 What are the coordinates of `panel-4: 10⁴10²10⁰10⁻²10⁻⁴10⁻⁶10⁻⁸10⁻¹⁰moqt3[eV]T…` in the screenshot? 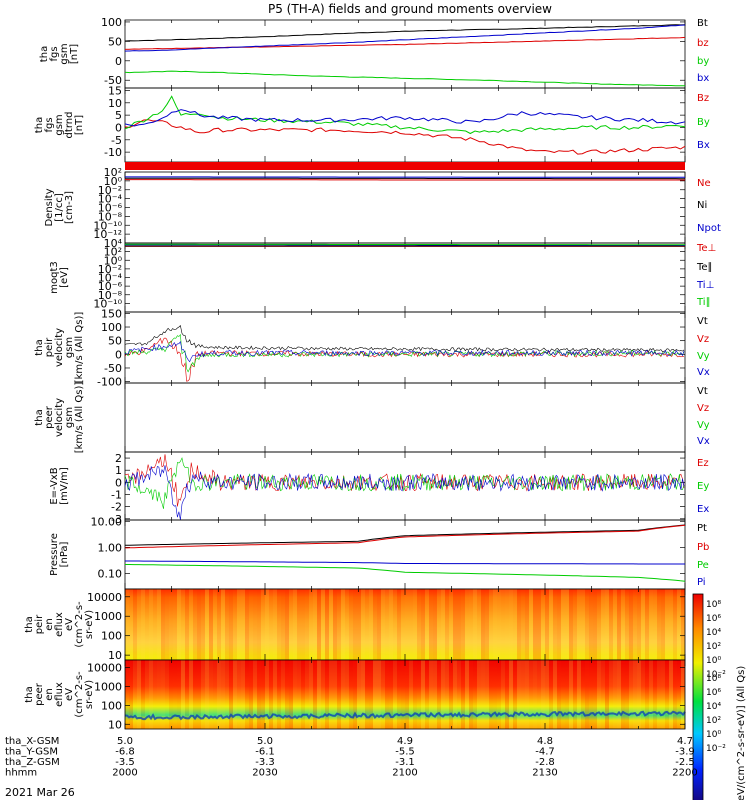 It's located at (382, 274).